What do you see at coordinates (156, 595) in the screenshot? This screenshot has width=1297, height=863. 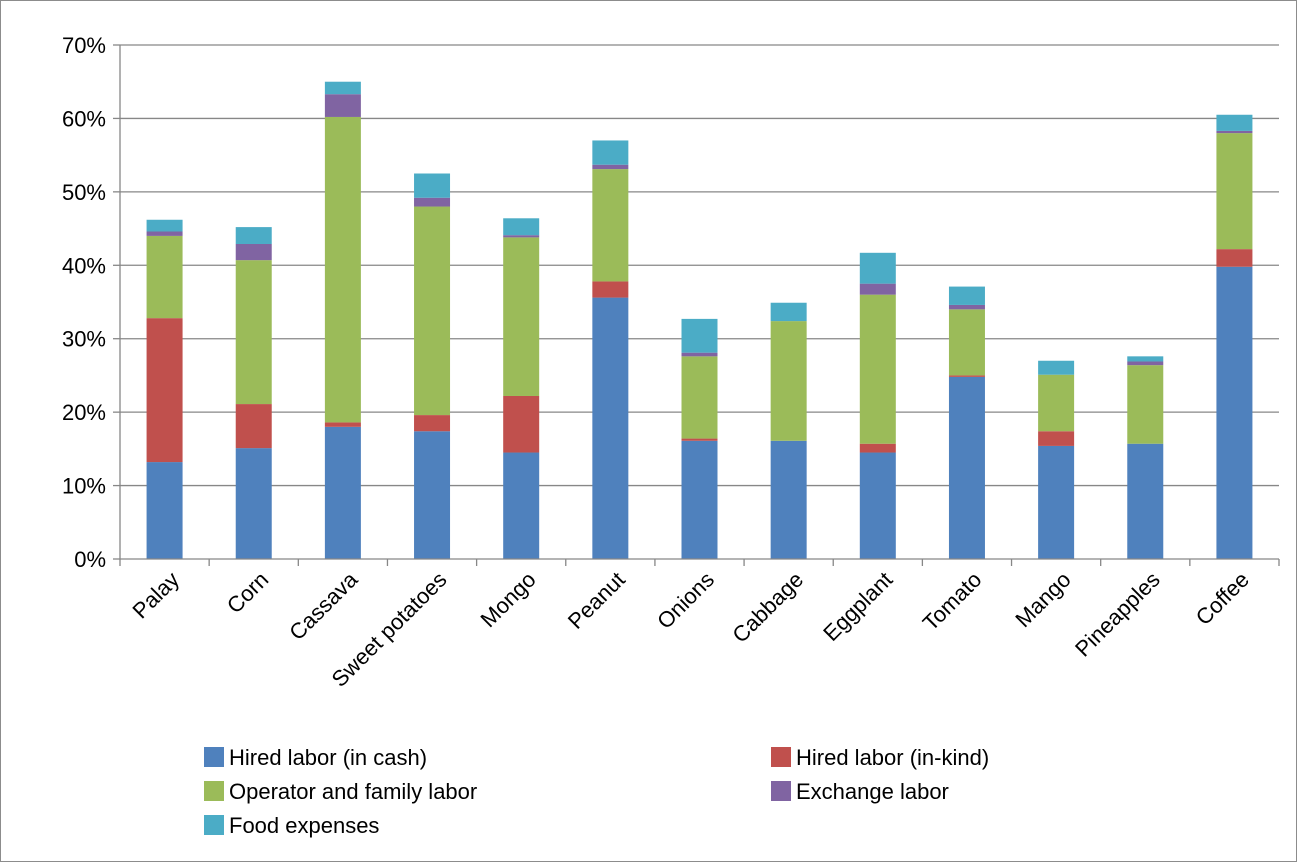 I see `x-category-label: Palay` at bounding box center [156, 595].